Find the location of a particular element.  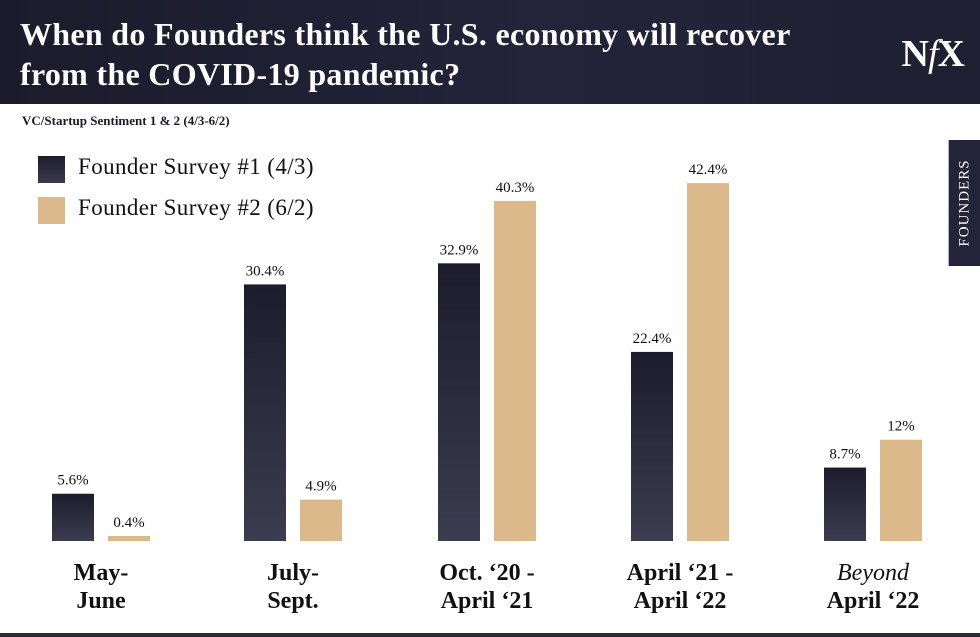

value-label-series-1-cat-1: 5.6% is located at coordinates (72, 481).